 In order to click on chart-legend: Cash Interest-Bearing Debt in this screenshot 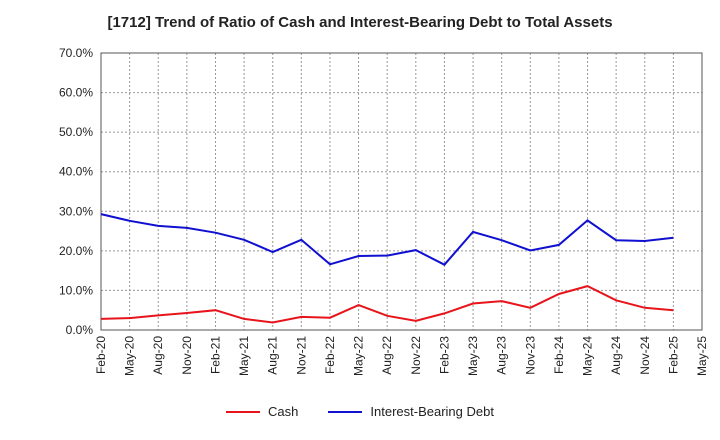, I will do `click(360, 411)`.